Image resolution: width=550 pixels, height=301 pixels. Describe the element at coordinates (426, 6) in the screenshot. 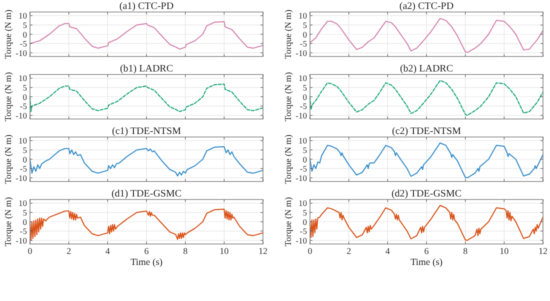

I see `chart-title: (a2) CTC-PD` at that location.